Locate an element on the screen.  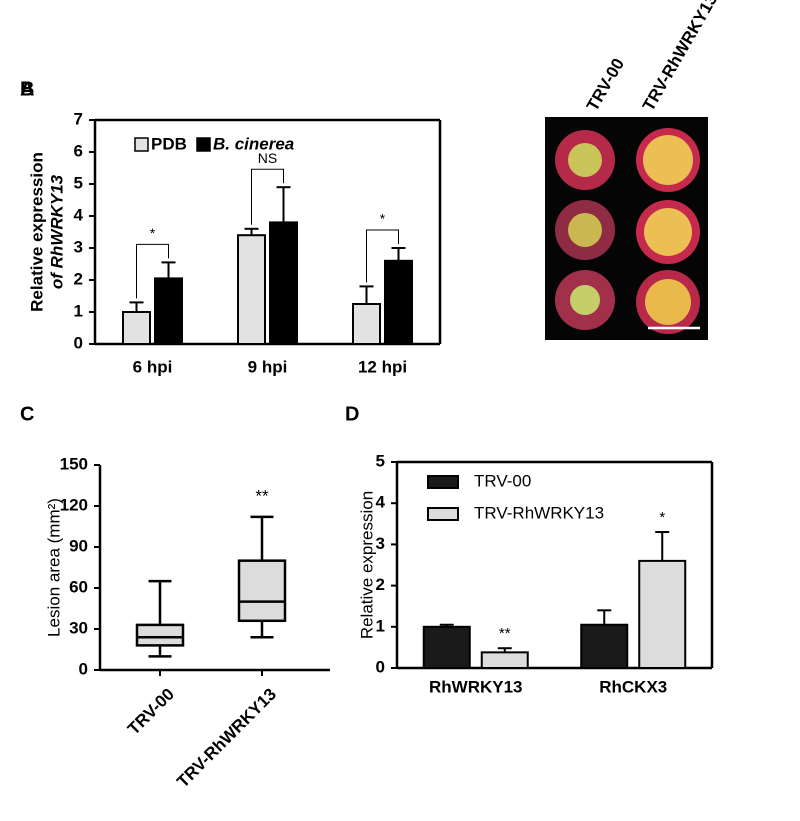
x-tick-label: RhCKX3 is located at coordinates (633, 686).